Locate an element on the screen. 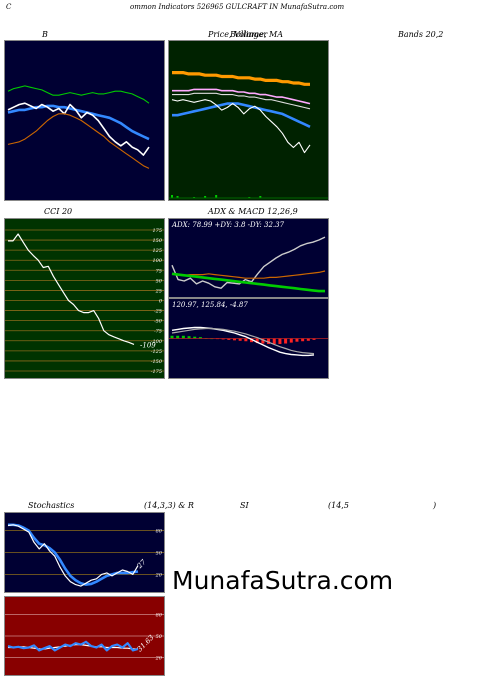  label-rsi-close: ) is located at coordinates (435, 505).